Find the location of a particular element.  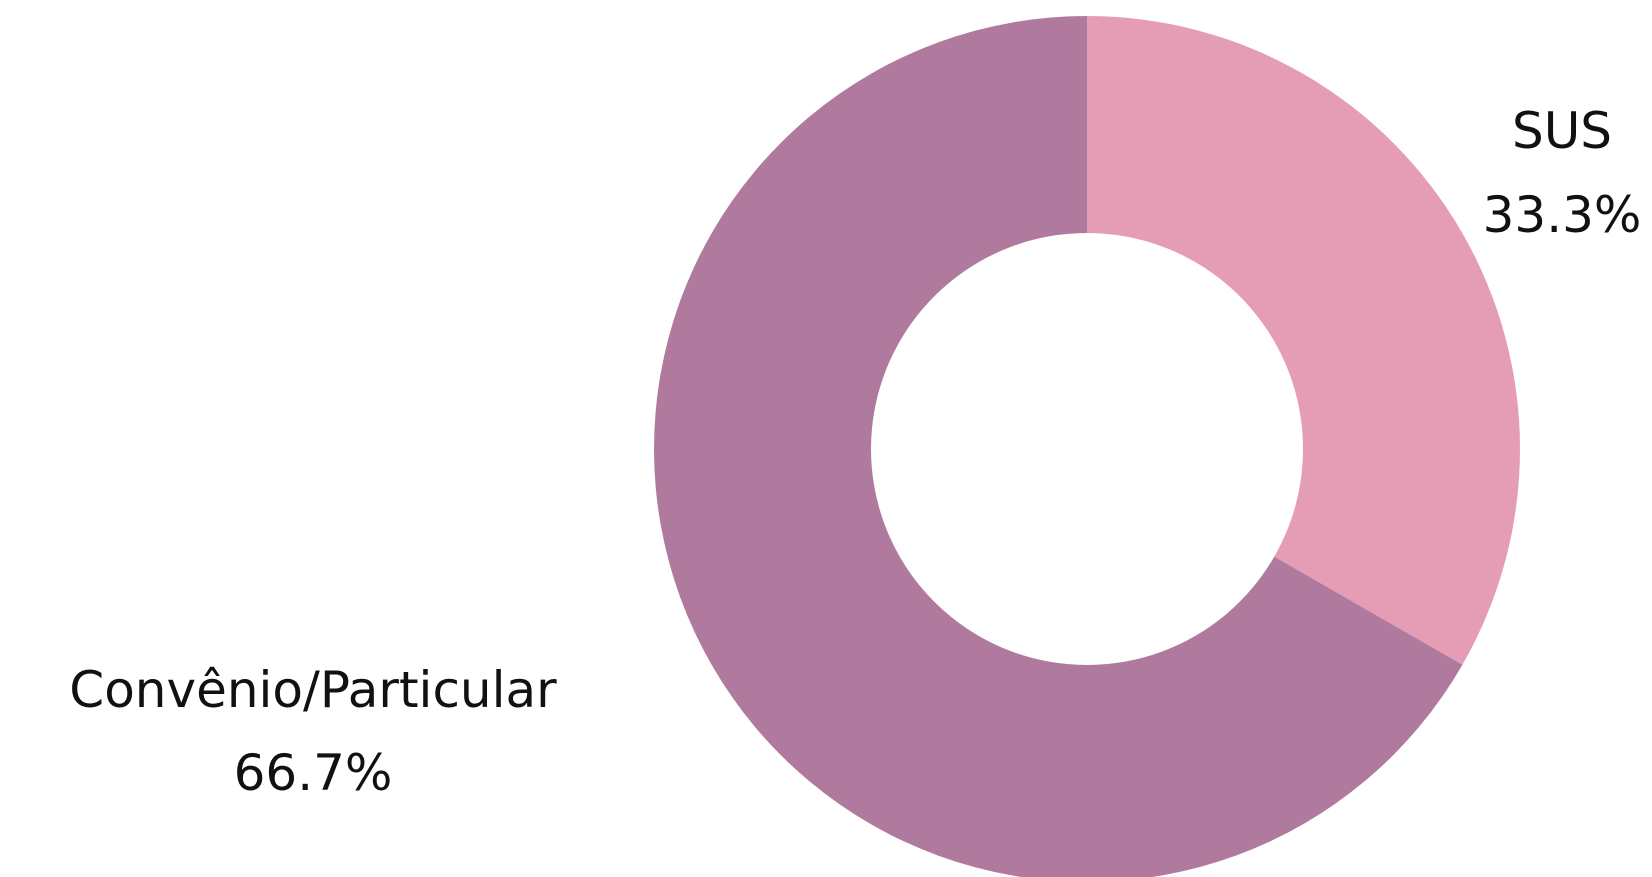

slice-label-sus-value: 33.3% is located at coordinates (1562, 215).